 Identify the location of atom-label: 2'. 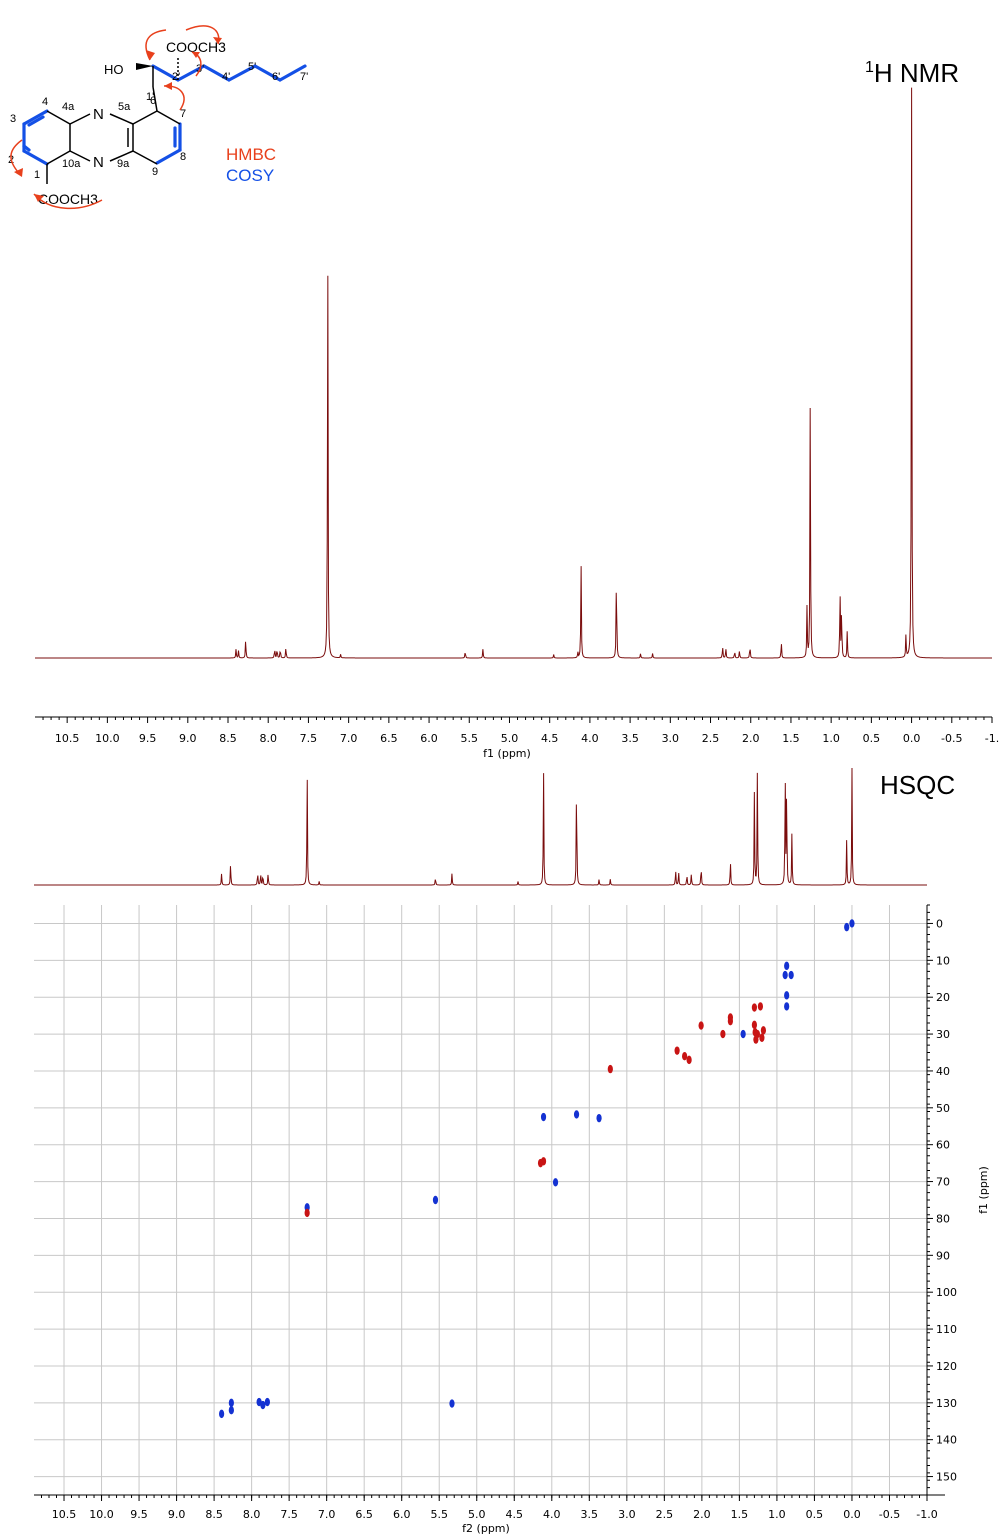
(176, 77).